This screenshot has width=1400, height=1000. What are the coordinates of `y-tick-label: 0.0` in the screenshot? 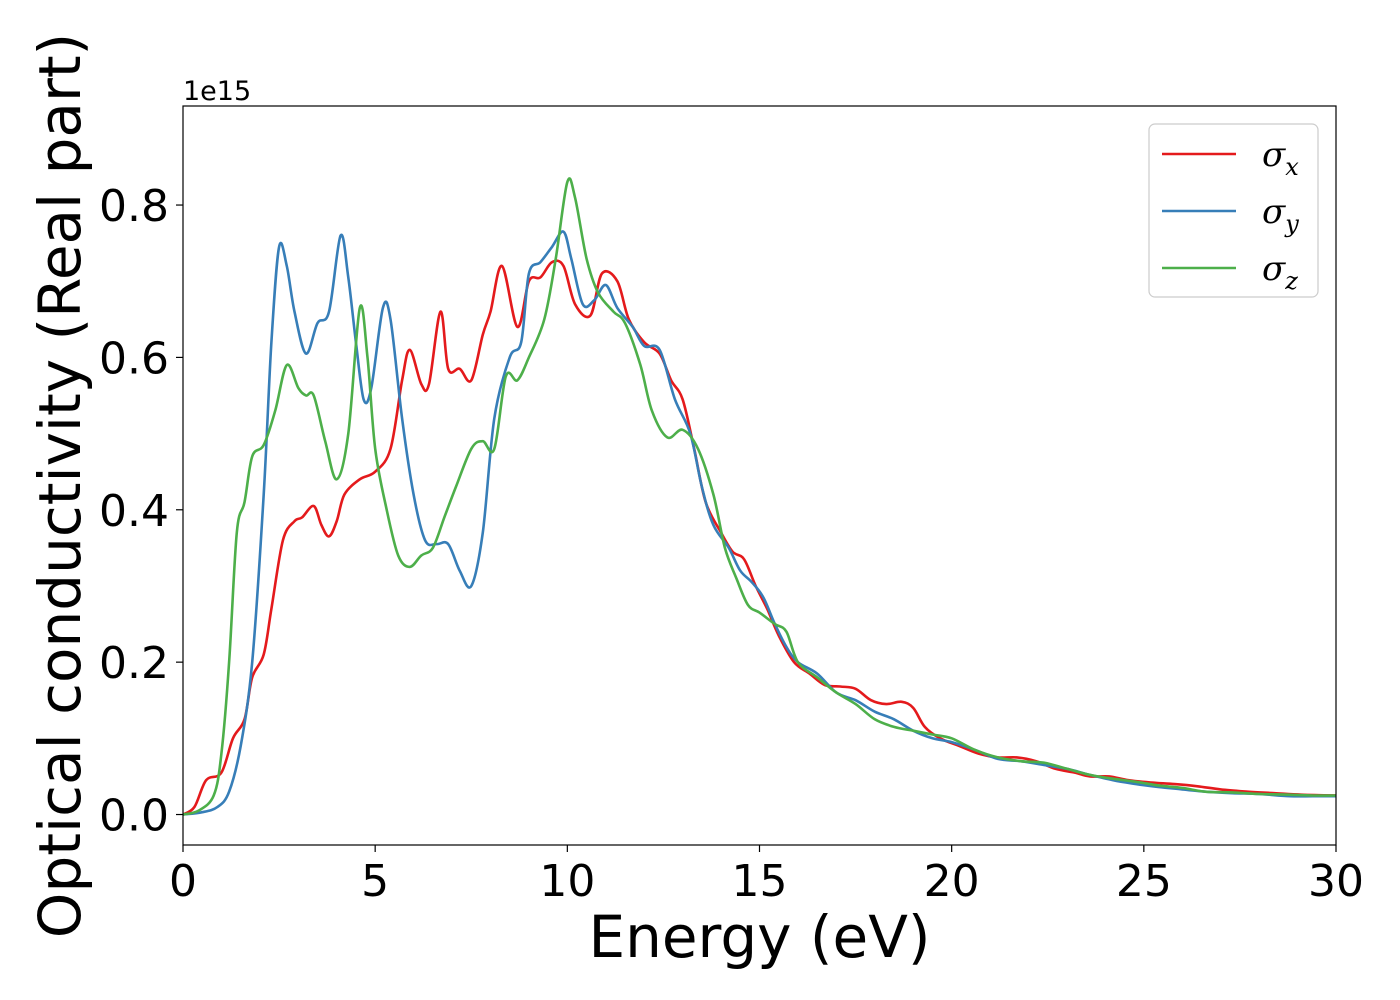 It's located at (134, 816).